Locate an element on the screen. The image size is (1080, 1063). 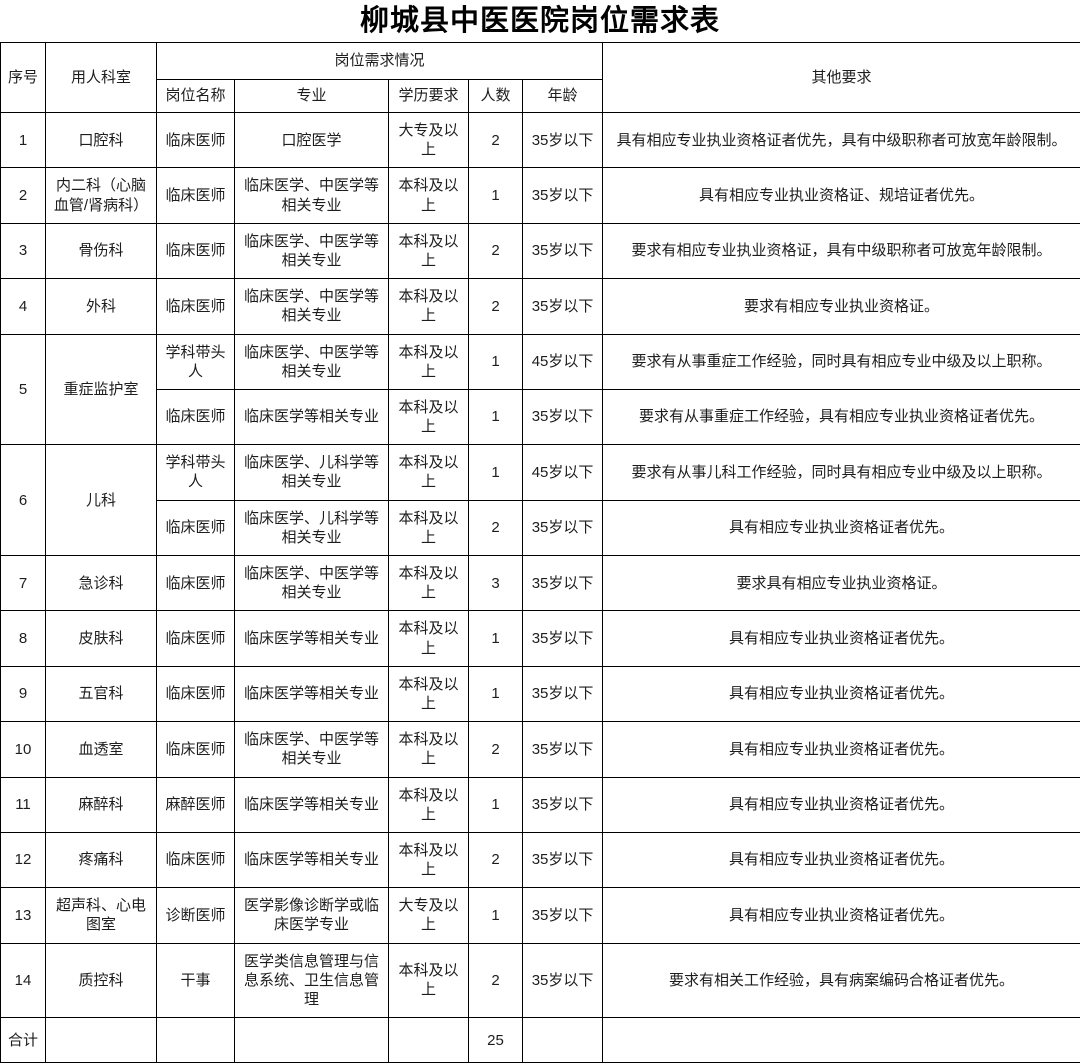
department-cell: 急诊科 is located at coordinates (101, 583).